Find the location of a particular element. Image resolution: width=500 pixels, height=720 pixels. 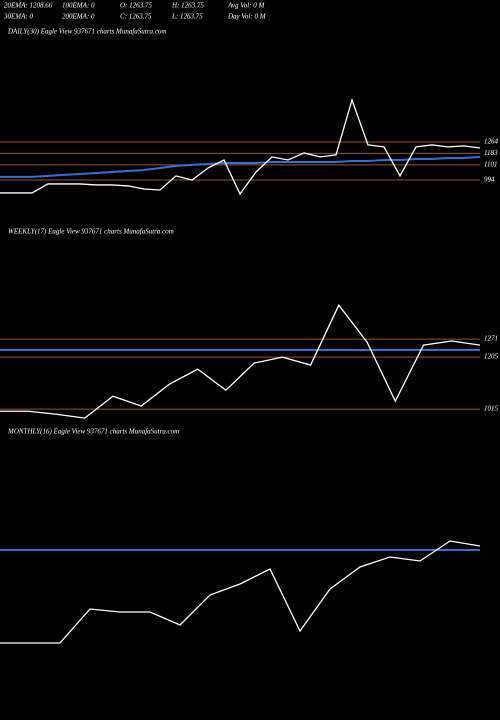

header-stat: L: 1263.75 is located at coordinates (187, 17).